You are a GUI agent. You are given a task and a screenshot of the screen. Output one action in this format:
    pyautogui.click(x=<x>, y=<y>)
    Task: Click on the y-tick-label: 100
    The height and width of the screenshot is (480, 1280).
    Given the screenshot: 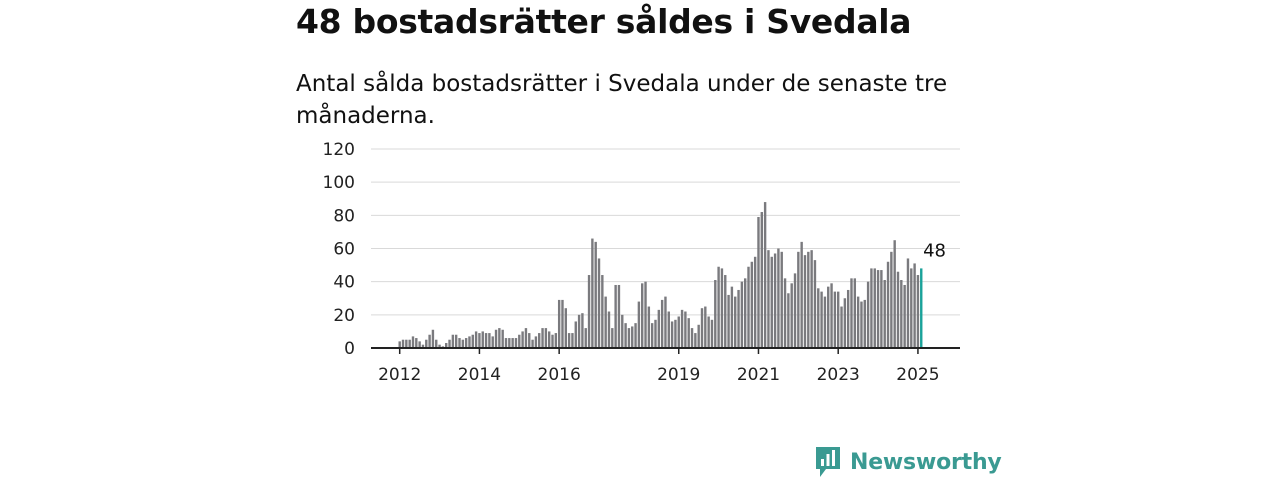 What is the action you would take?
    pyautogui.click(x=339, y=183)
    